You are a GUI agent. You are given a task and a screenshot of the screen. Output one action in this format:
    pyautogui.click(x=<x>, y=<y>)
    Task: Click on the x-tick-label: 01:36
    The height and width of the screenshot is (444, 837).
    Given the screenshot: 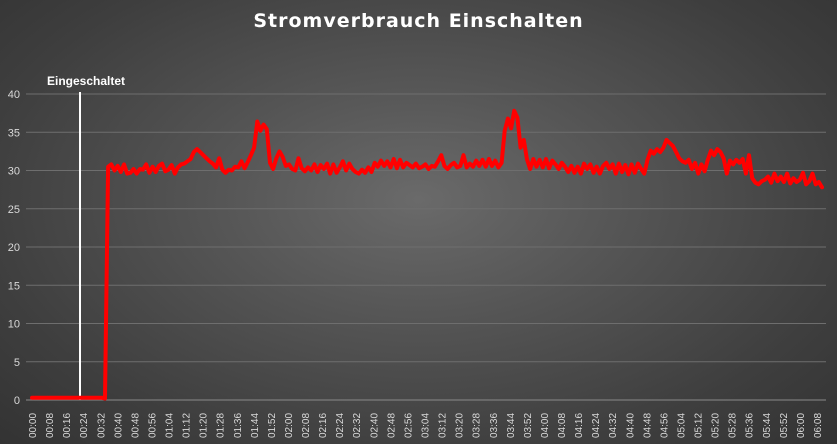 What is the action you would take?
    pyautogui.click(x=238, y=425)
    